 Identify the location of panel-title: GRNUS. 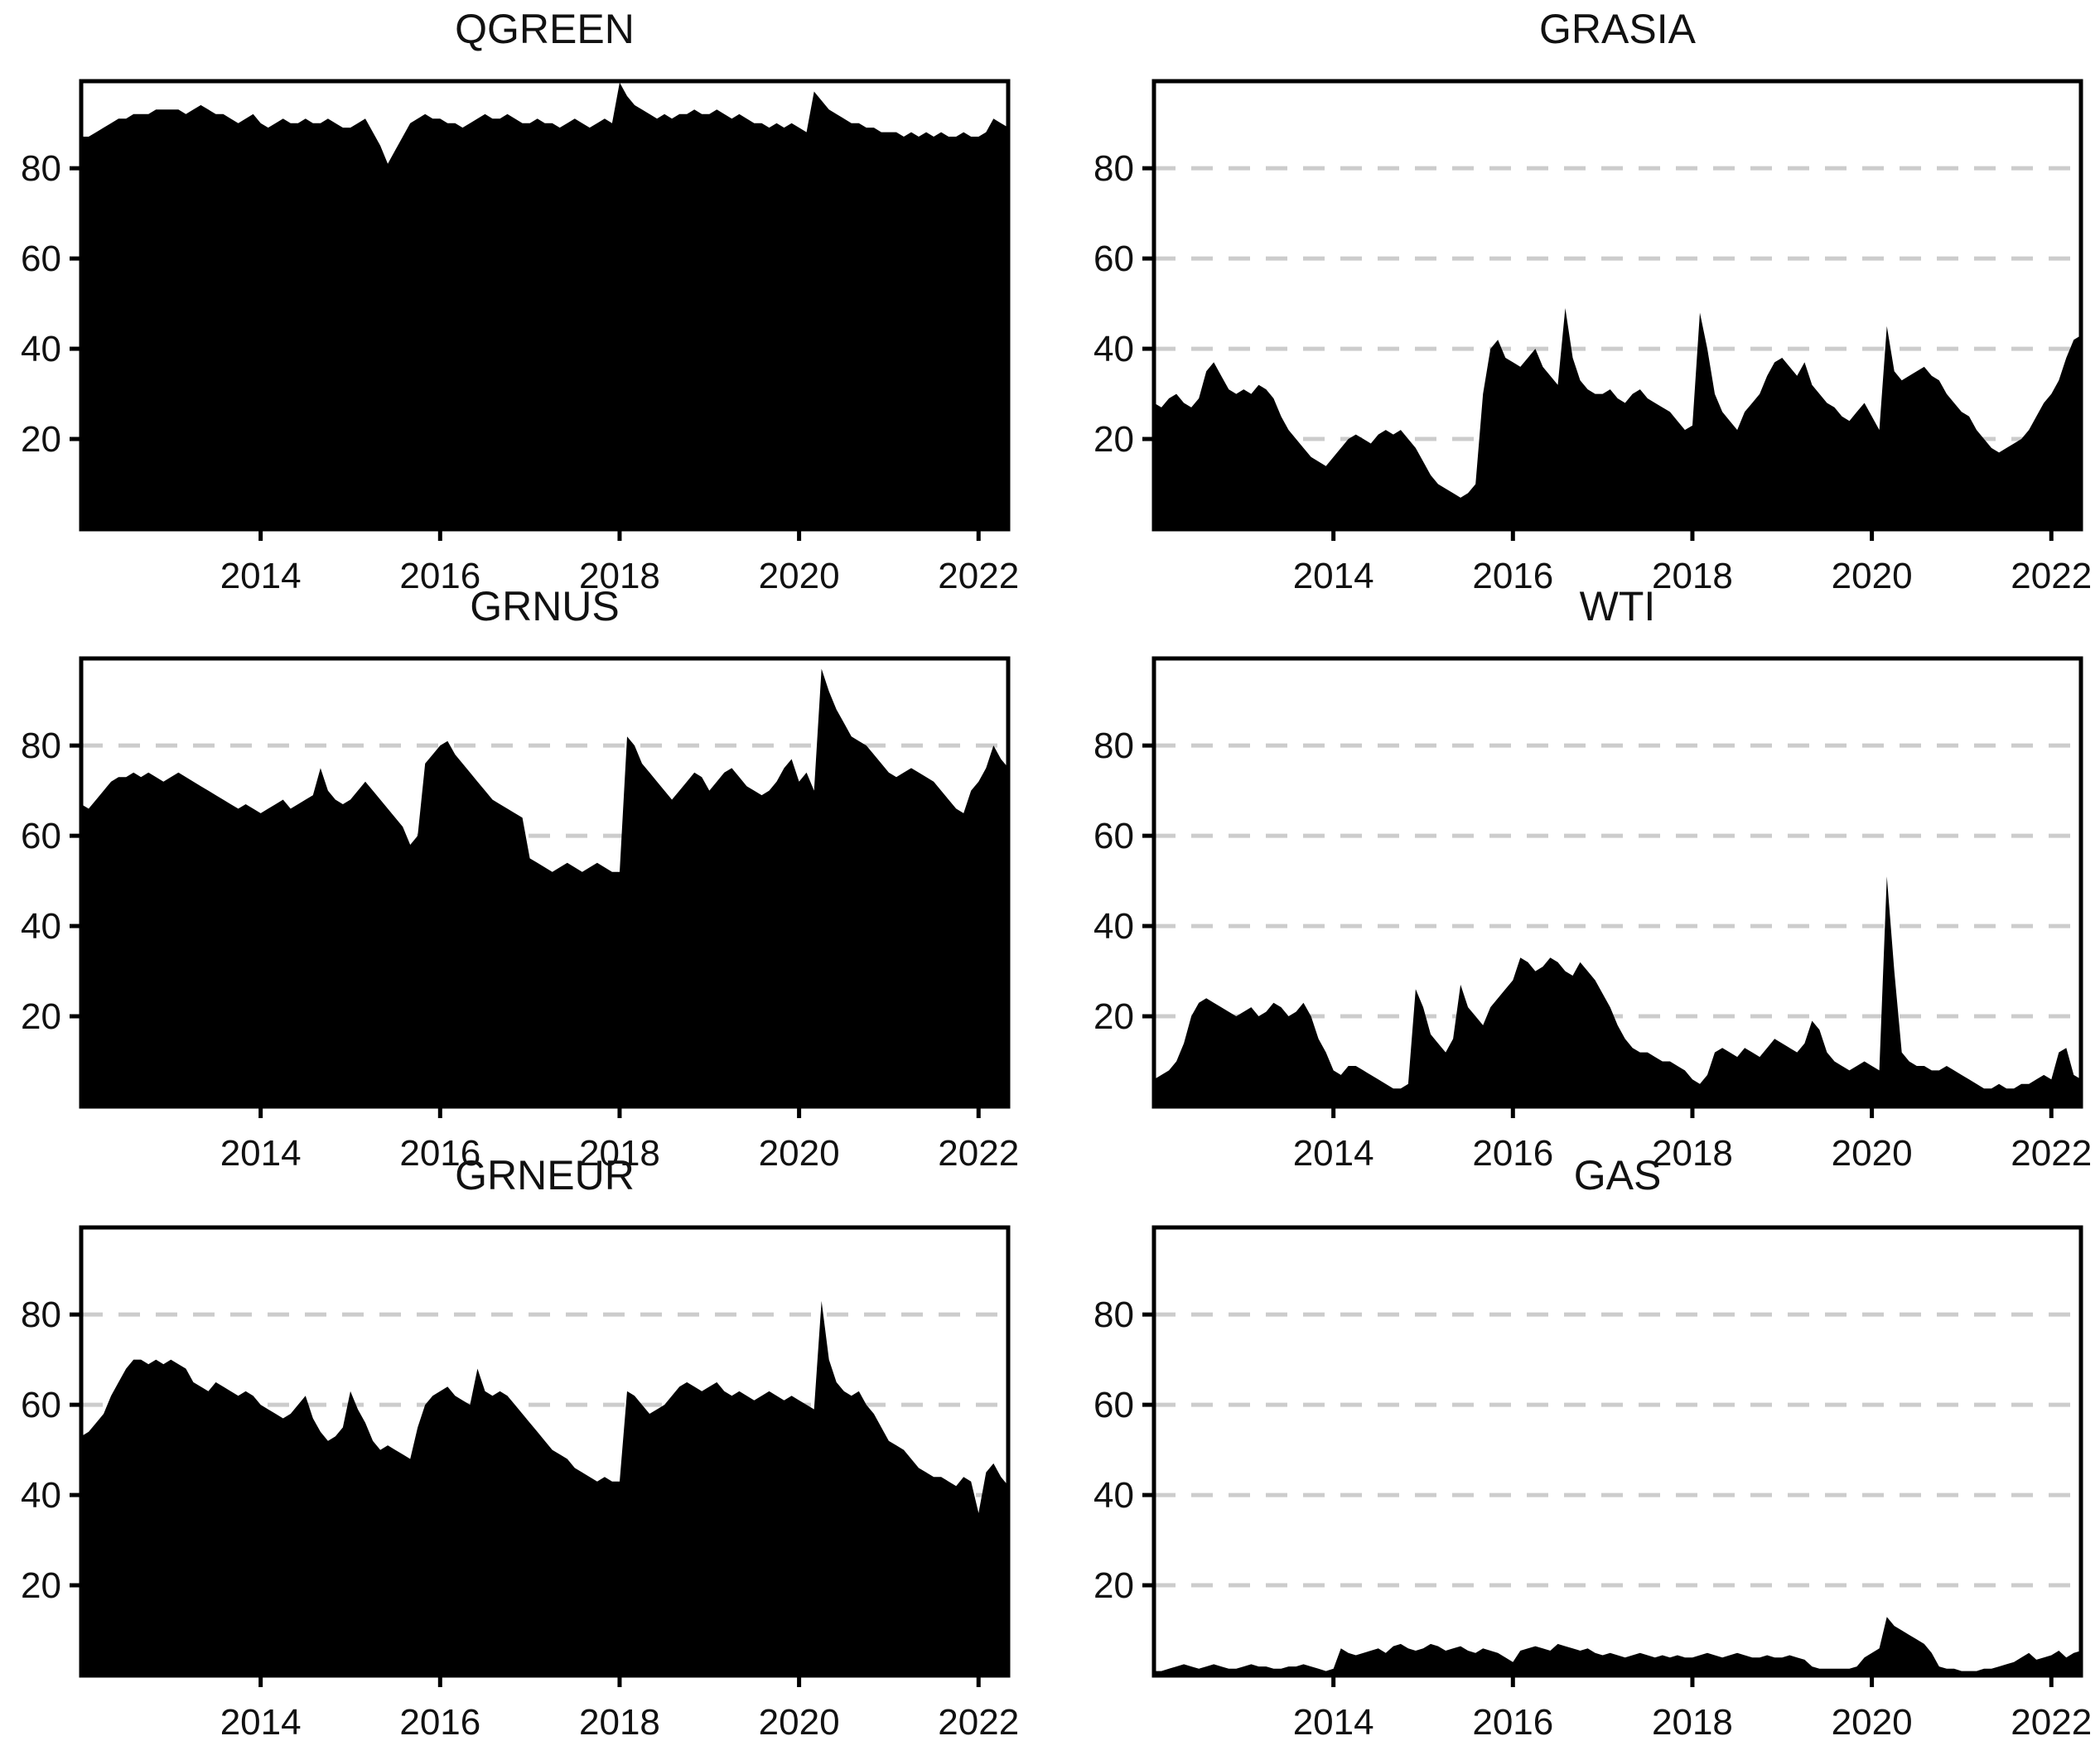
(545, 606).